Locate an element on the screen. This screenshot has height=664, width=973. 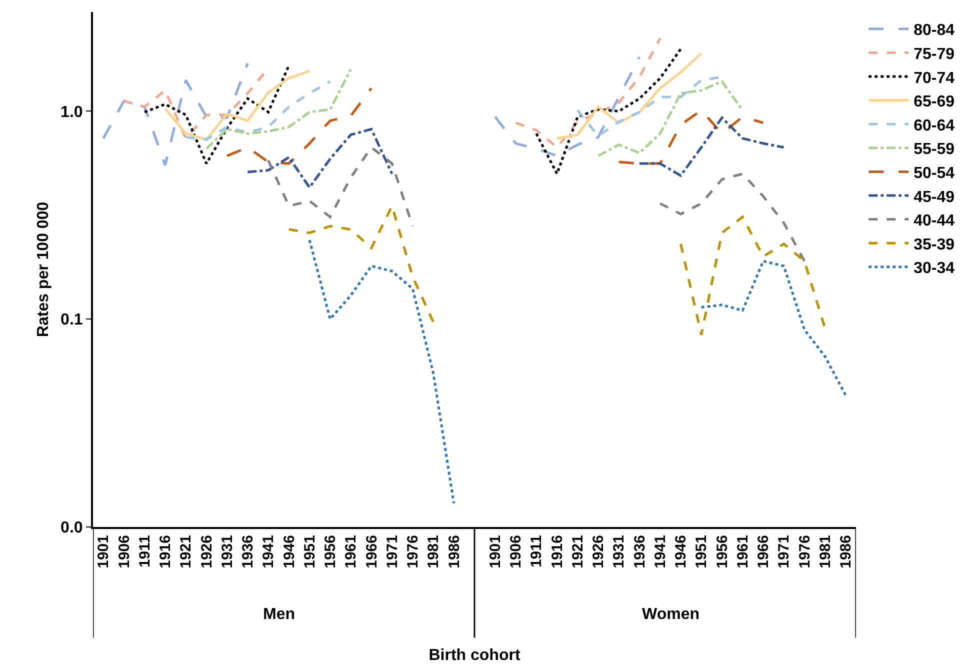
legend-label: 40-44 is located at coordinates (934, 221).